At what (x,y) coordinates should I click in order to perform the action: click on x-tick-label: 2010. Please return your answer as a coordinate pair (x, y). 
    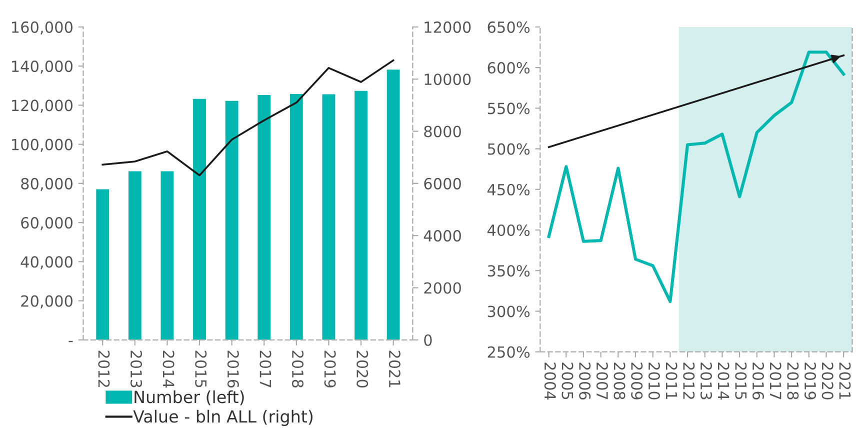
    Looking at the image, I should click on (654, 381).